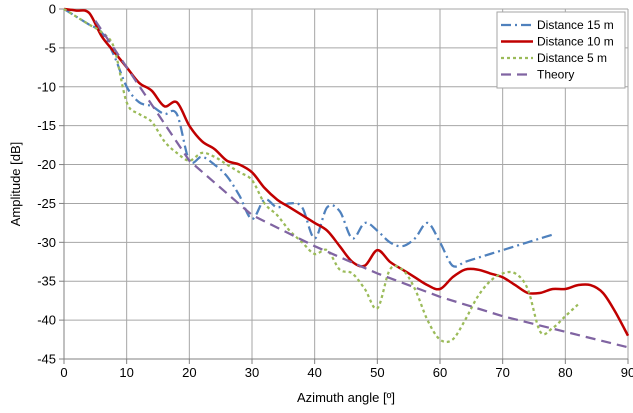 This screenshot has width=633, height=413. Describe the element at coordinates (46, 359) in the screenshot. I see `y-tick-label: -45` at that location.